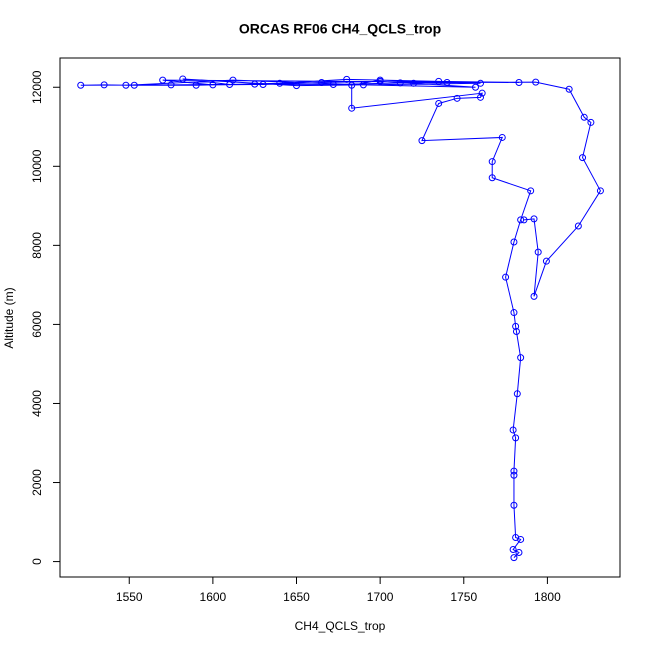 The image size is (650, 650). I want to click on y-tick-label: 10000, so click(37, 166).